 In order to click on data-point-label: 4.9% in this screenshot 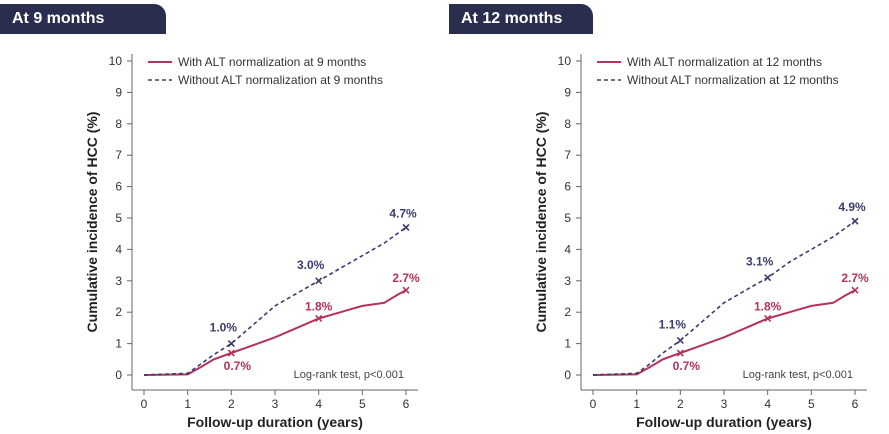, I will do `click(852, 207)`.